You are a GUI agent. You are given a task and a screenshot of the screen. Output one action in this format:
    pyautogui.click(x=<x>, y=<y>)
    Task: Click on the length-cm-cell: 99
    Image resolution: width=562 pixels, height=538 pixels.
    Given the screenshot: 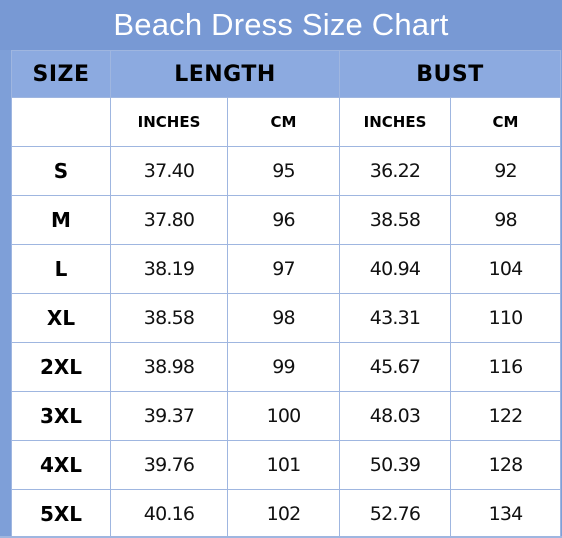 What is the action you would take?
    pyautogui.click(x=283, y=367)
    